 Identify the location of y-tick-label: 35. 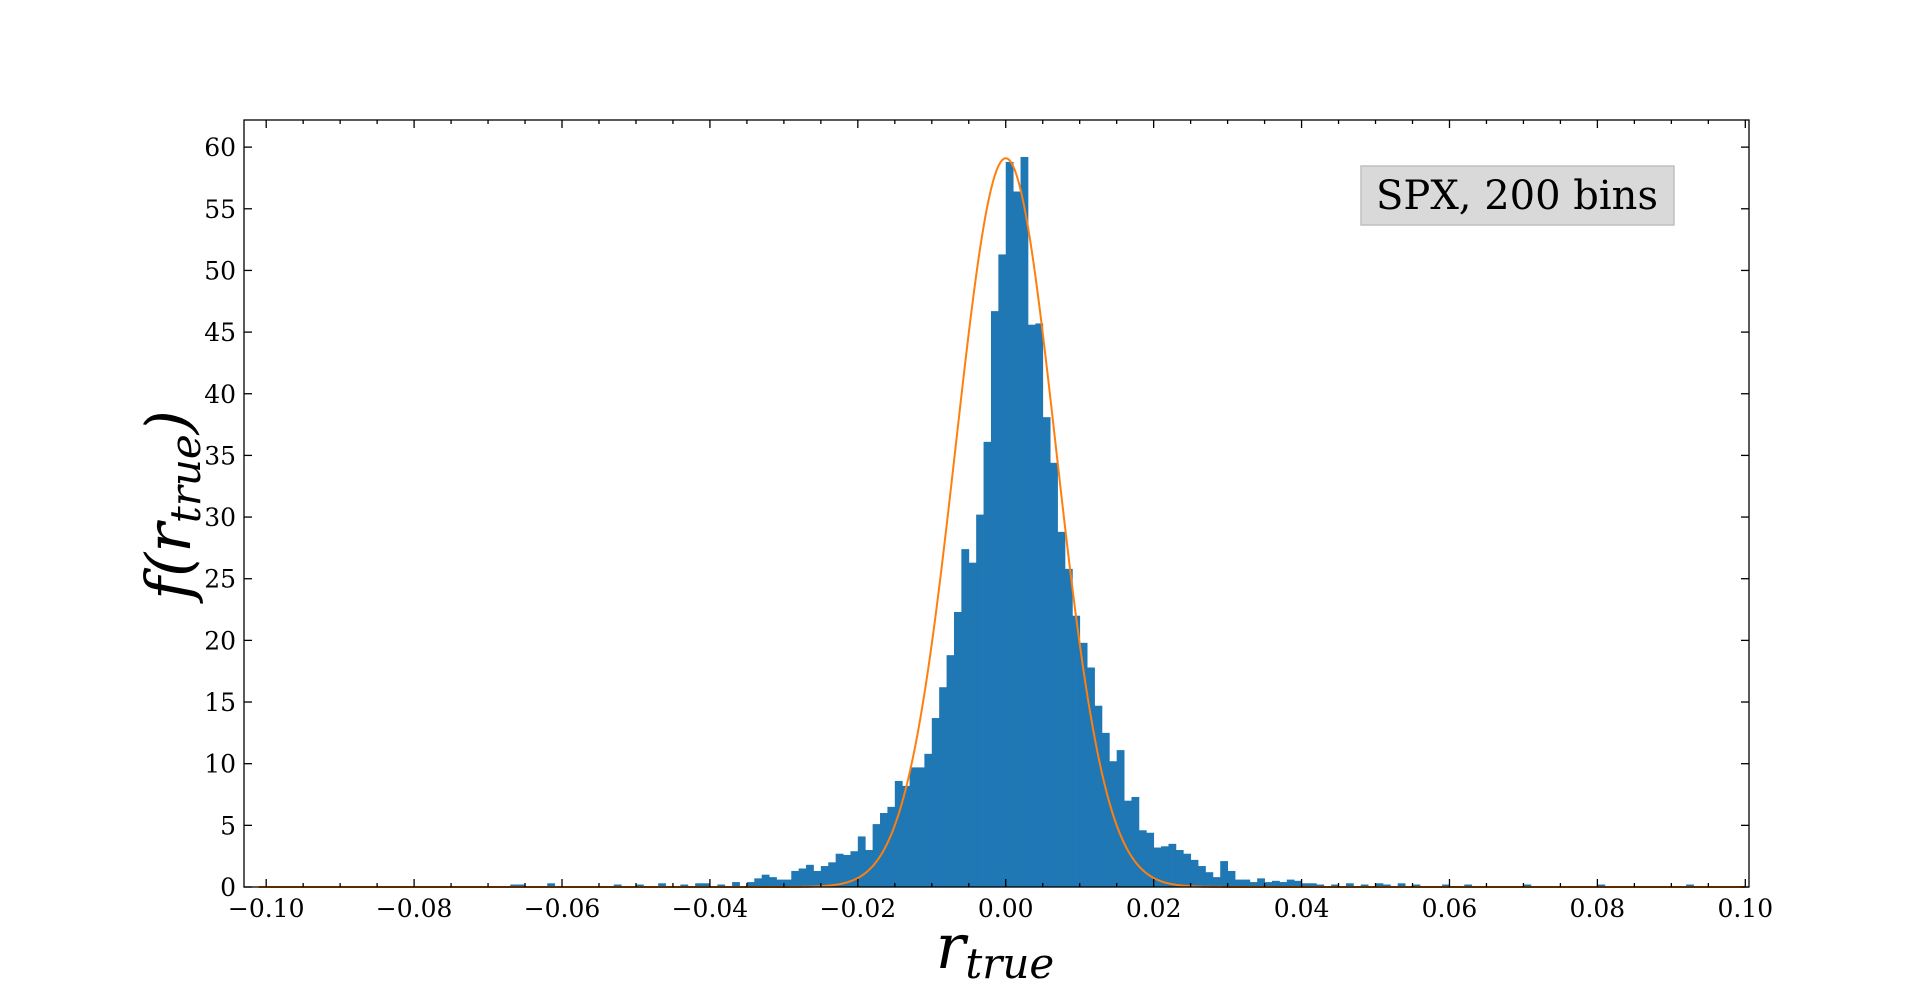
(220, 455).